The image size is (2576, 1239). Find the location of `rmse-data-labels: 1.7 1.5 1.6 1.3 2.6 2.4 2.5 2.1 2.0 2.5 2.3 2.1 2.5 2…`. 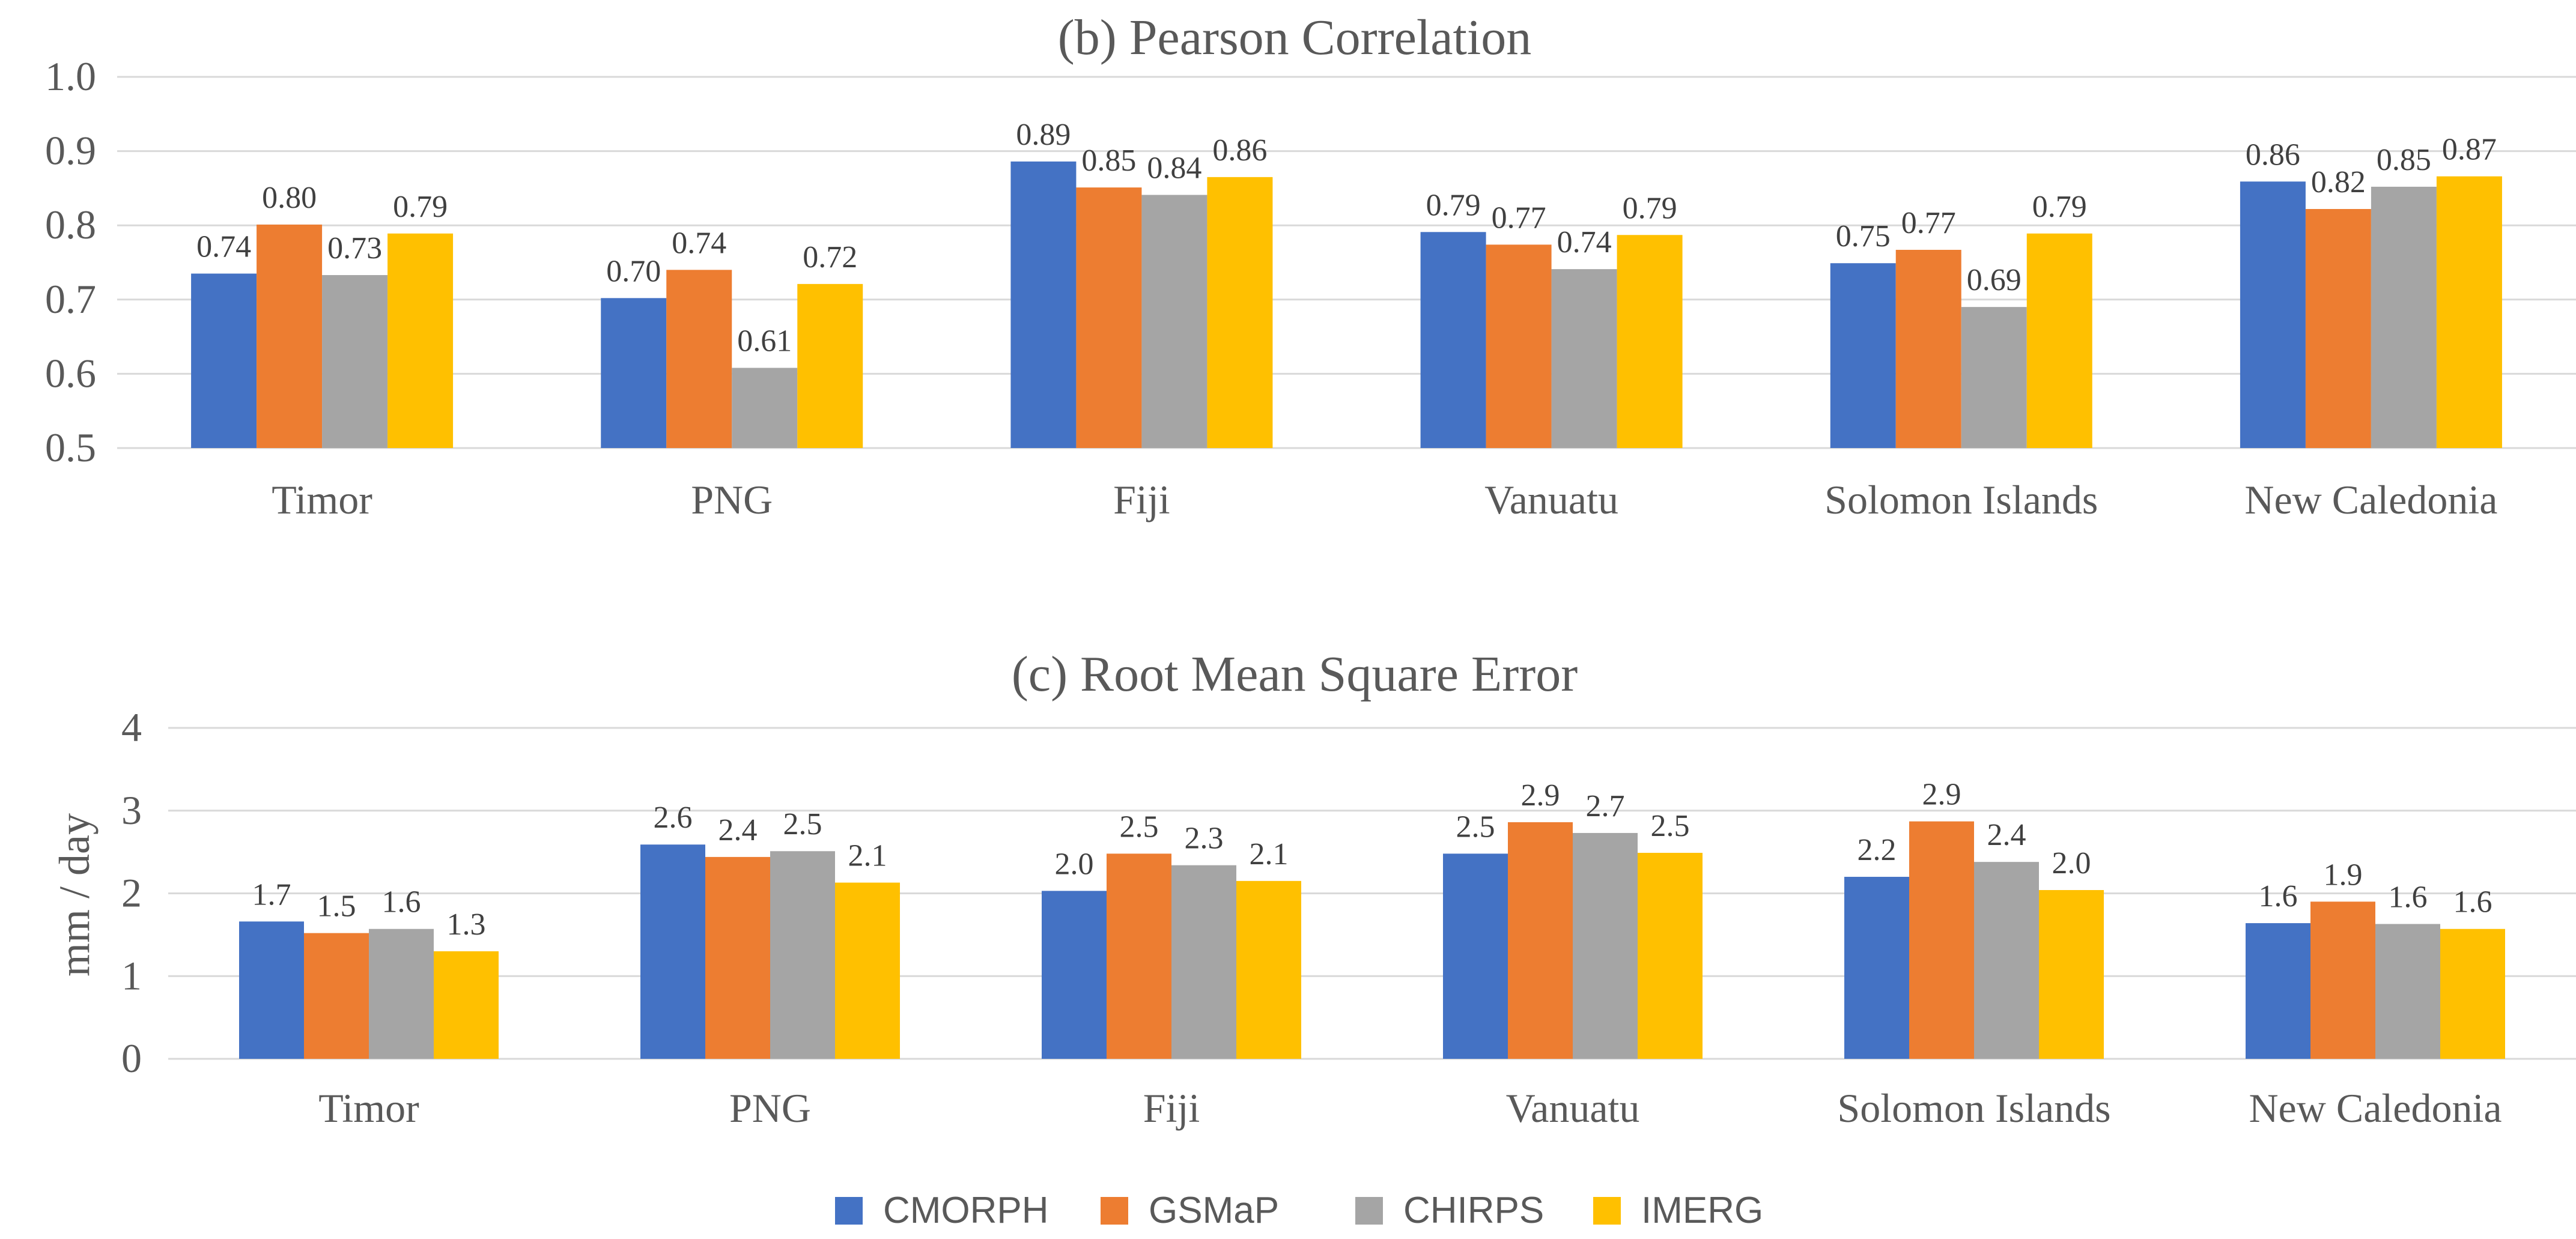

rmse-data-labels: 1.7 1.5 1.6 1.3 2.6 2.4 2.5 2.1 2.0 2.5 2.3 2.1 2.5 2… is located at coordinates (1372, 860).